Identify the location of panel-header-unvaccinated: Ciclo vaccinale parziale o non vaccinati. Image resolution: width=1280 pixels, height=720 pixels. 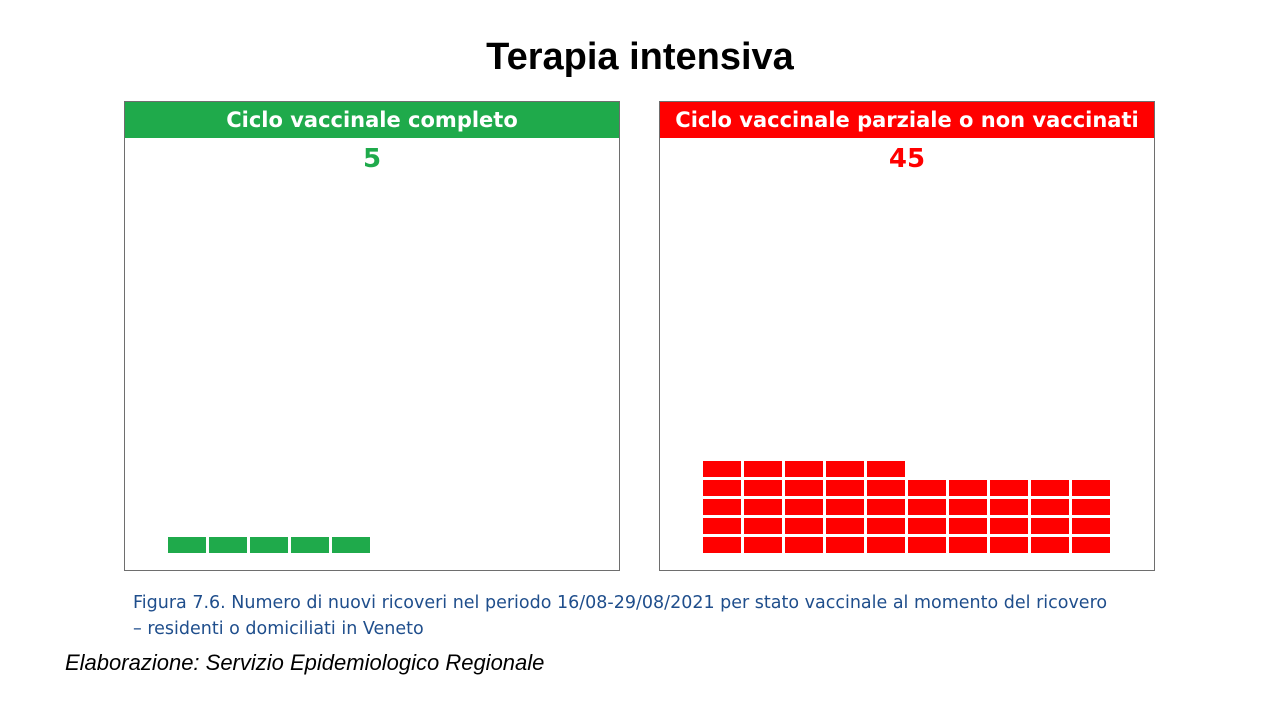
(907, 120).